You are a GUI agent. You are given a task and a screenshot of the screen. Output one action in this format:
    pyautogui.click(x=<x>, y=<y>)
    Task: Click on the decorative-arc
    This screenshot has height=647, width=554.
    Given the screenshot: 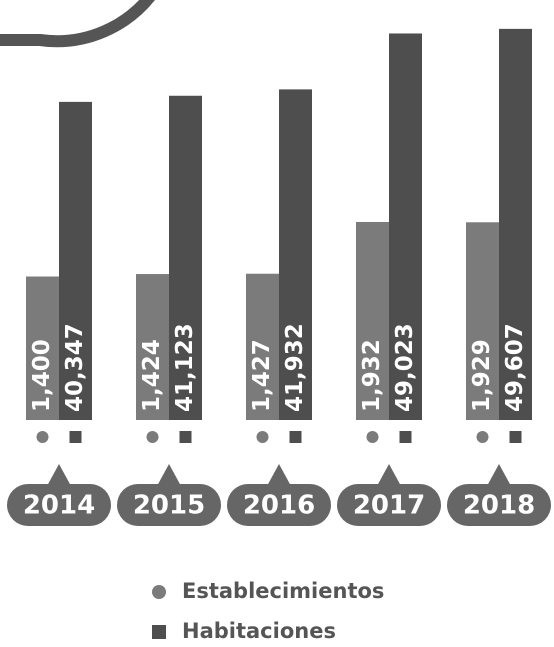 What is the action you would take?
    pyautogui.click(x=77, y=24)
    